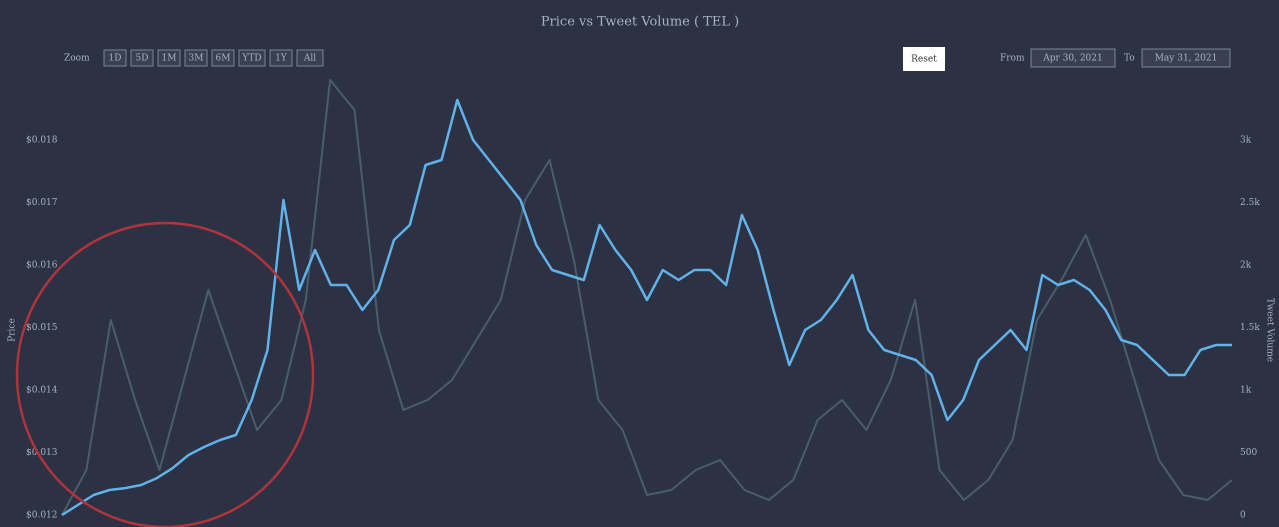 Image resolution: width=1279 pixels, height=527 pixels. Describe the element at coordinates (1250, 203) in the screenshot. I see `y2-tick-label: 2.5k` at that location.